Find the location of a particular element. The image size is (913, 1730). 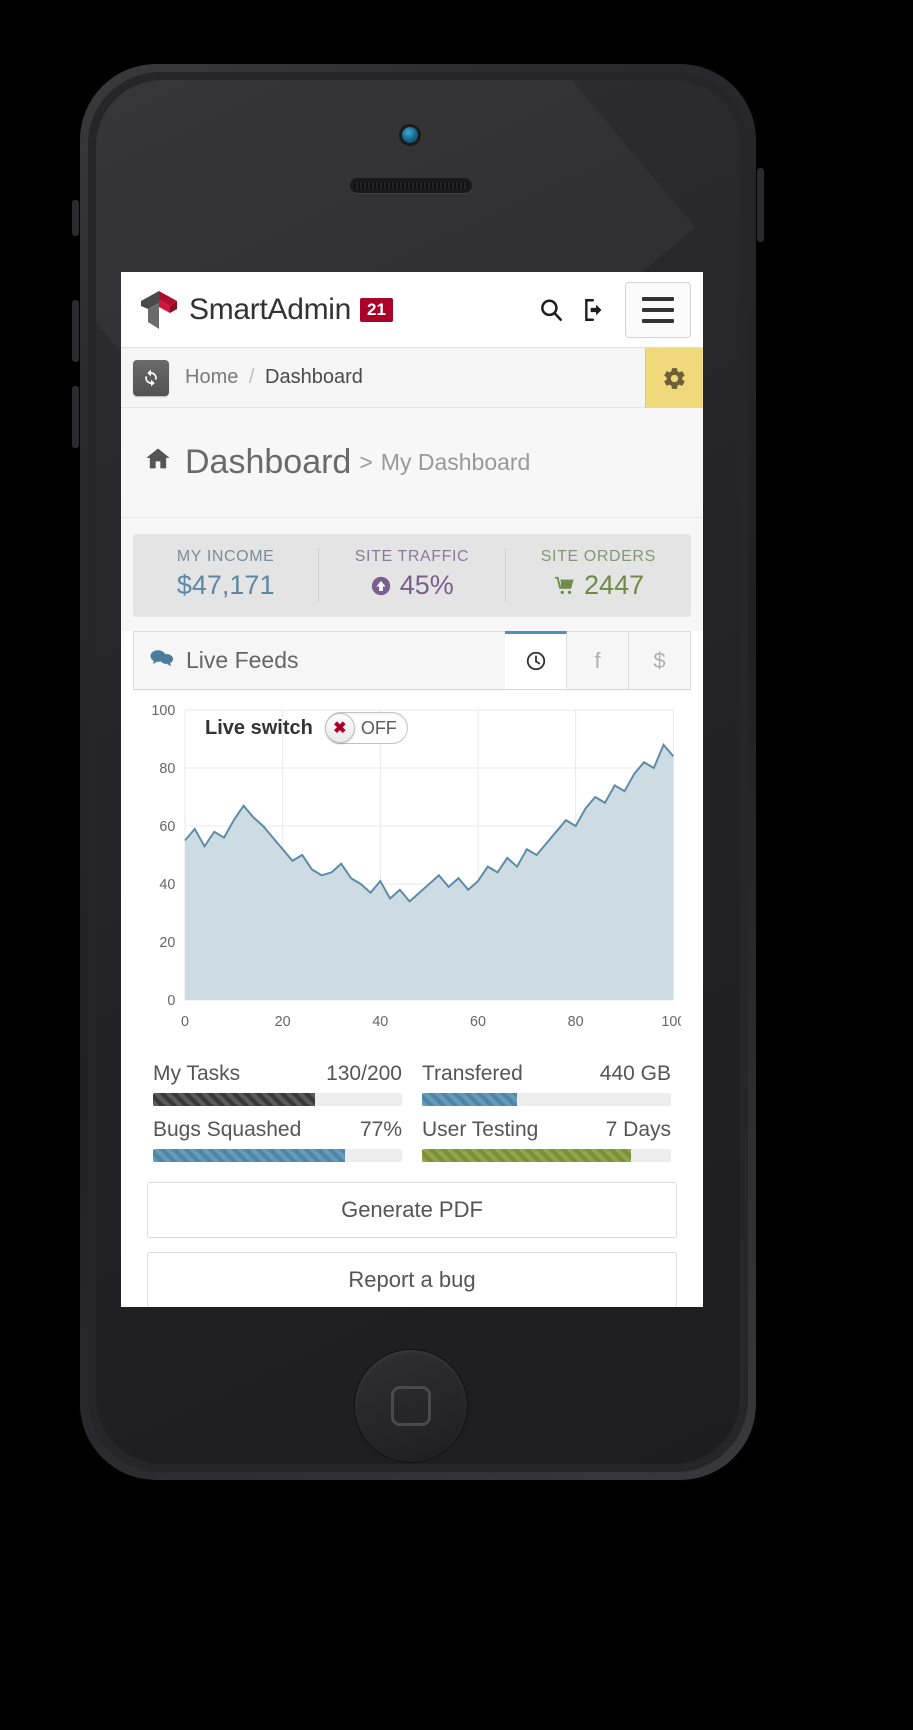

brand-name: SmartAdmin is located at coordinates (270, 309).